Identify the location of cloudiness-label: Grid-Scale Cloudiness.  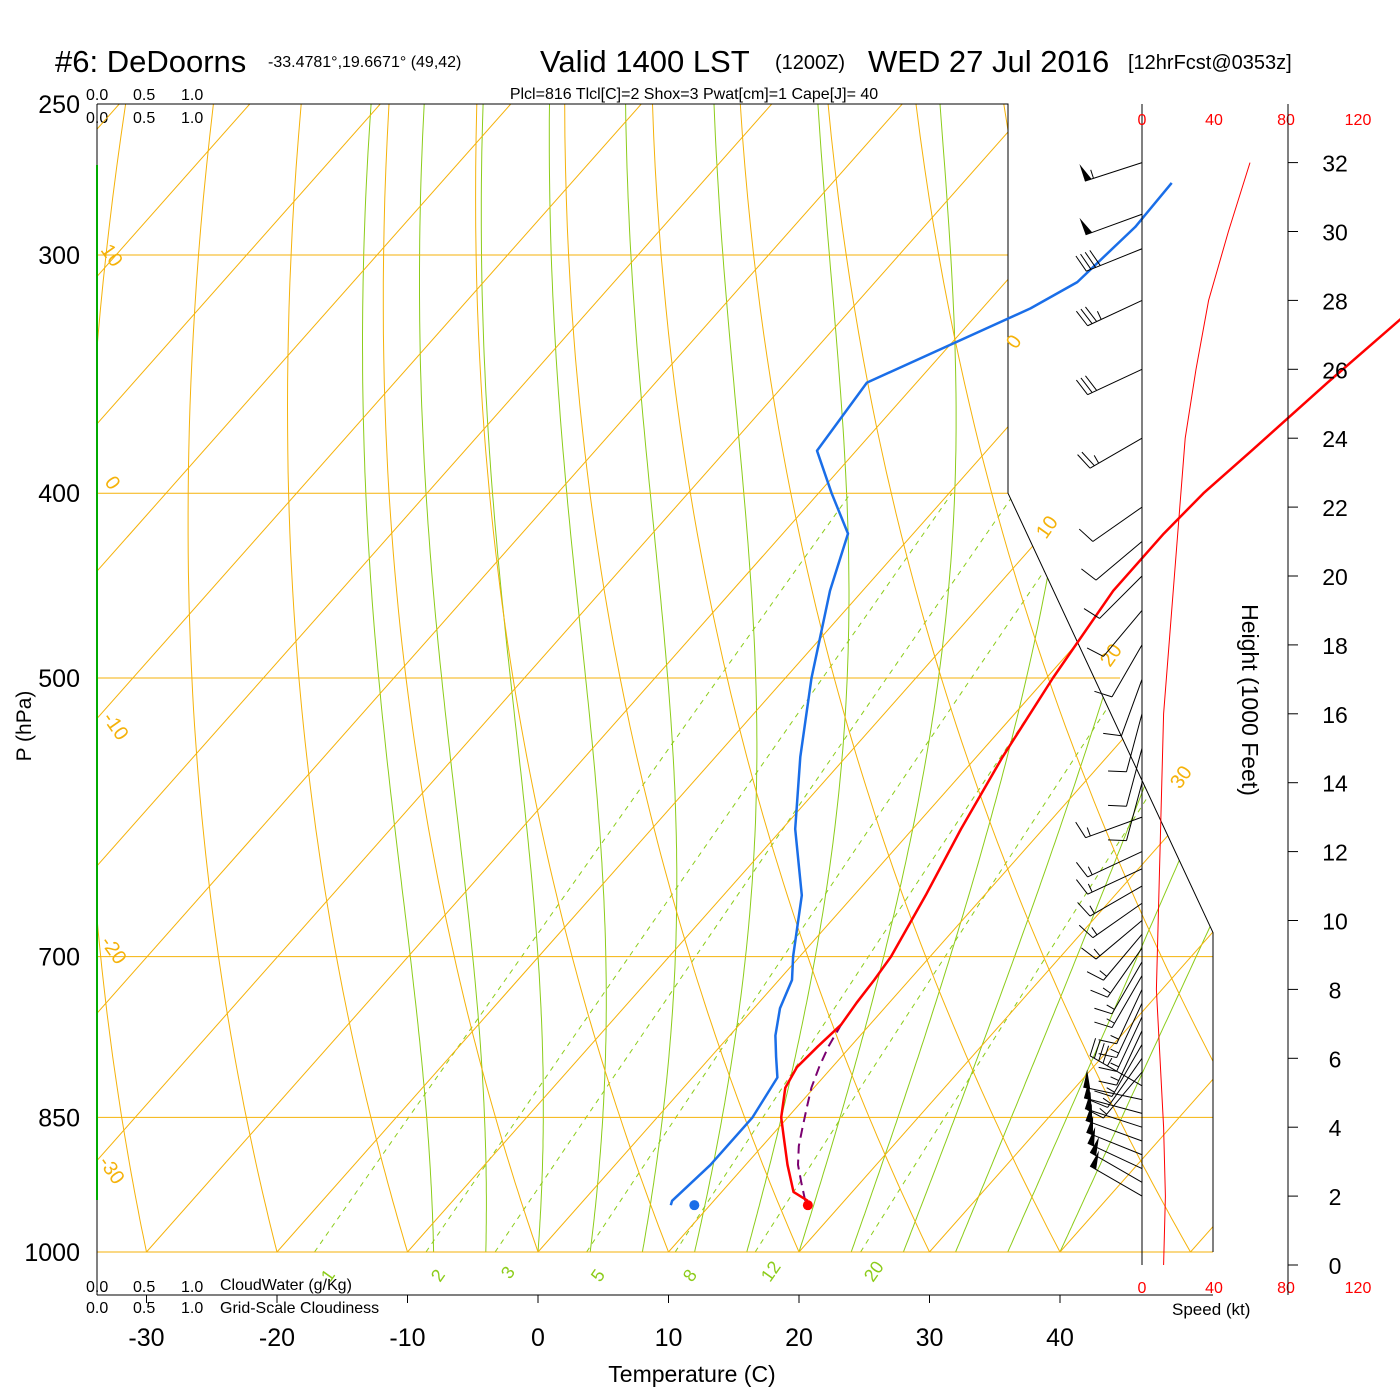
(299, 1308).